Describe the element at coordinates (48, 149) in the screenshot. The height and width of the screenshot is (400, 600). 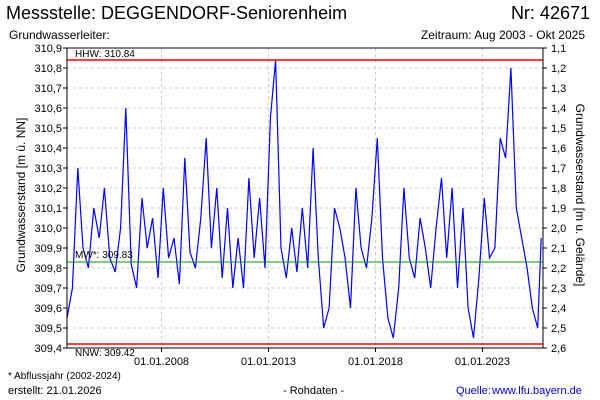
I see `y-tick-label: 310,4` at that location.